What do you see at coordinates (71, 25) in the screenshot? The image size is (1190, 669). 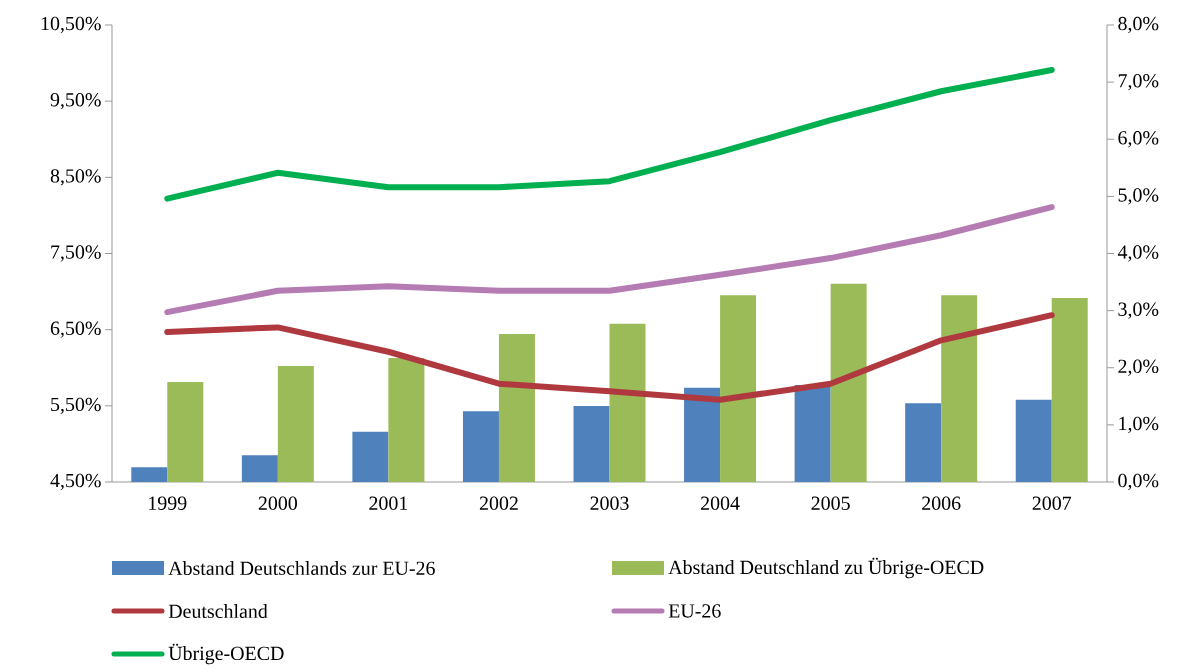 I see `y-tick-label: 10,50%` at bounding box center [71, 25].